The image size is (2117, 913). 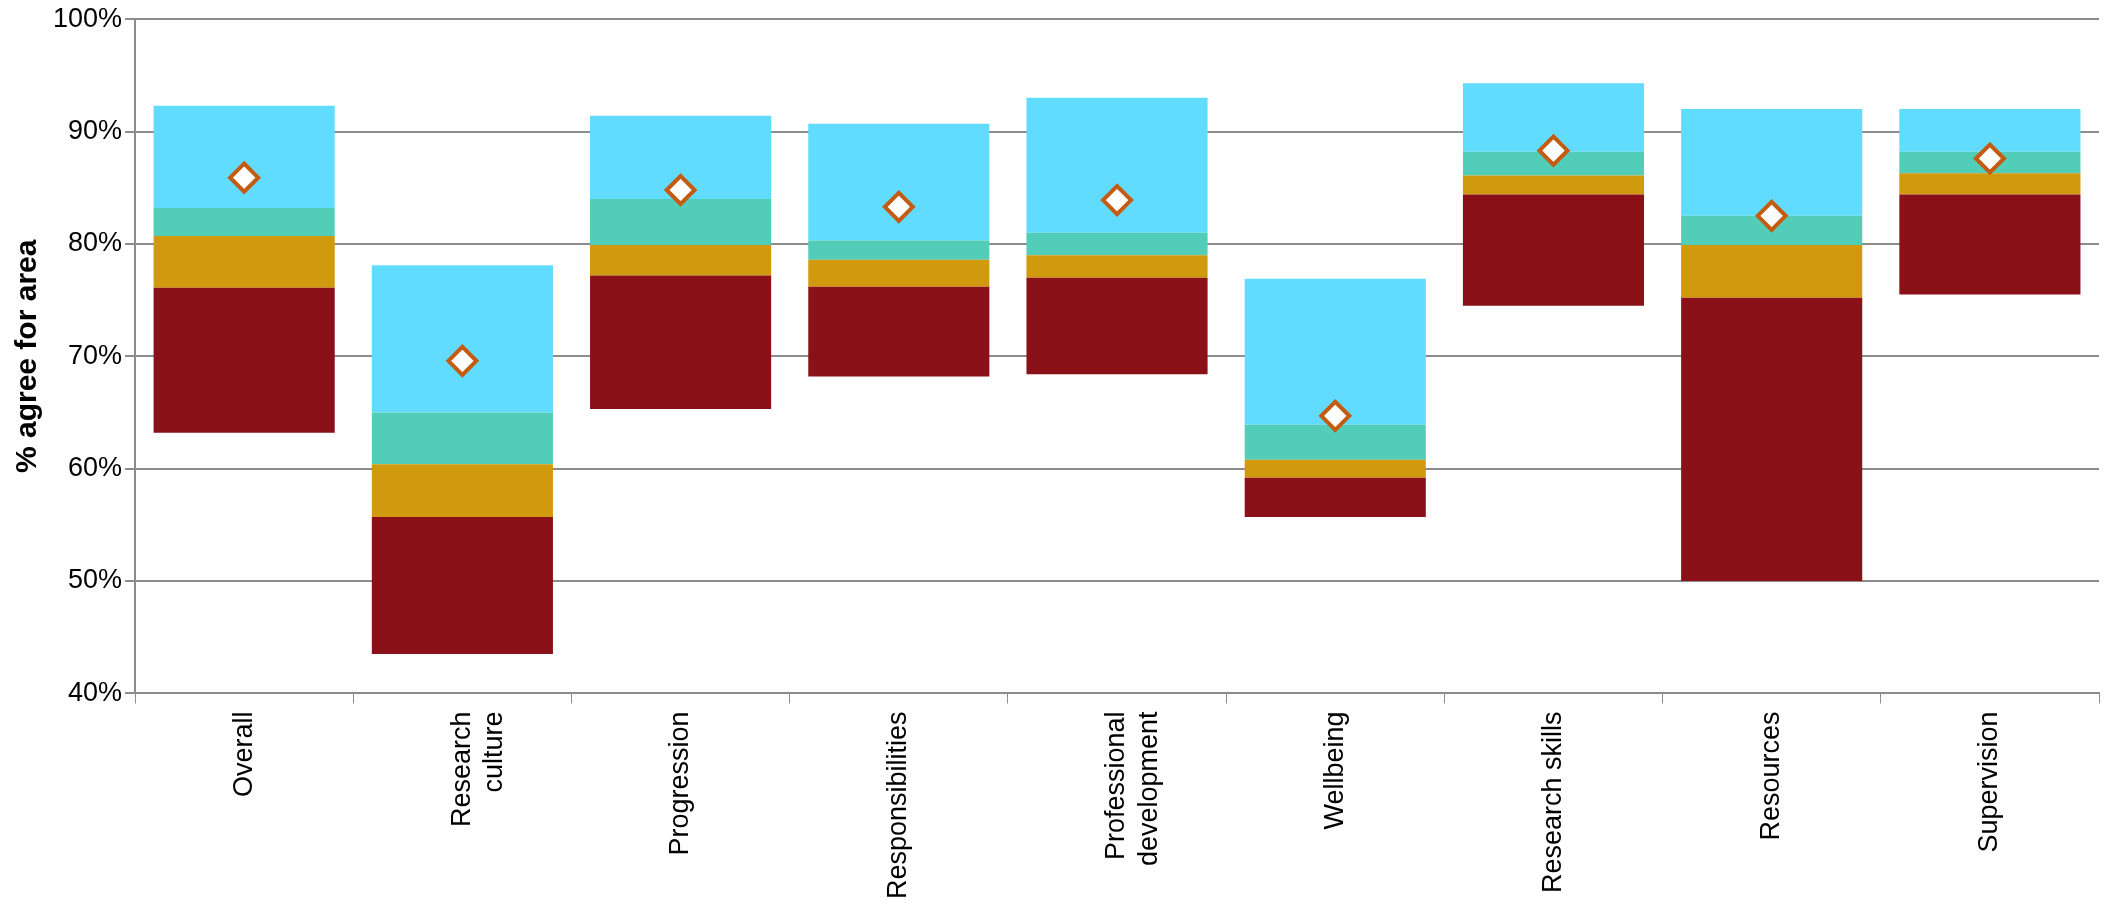 I want to click on y-tick-label: 90%, so click(x=95, y=130).